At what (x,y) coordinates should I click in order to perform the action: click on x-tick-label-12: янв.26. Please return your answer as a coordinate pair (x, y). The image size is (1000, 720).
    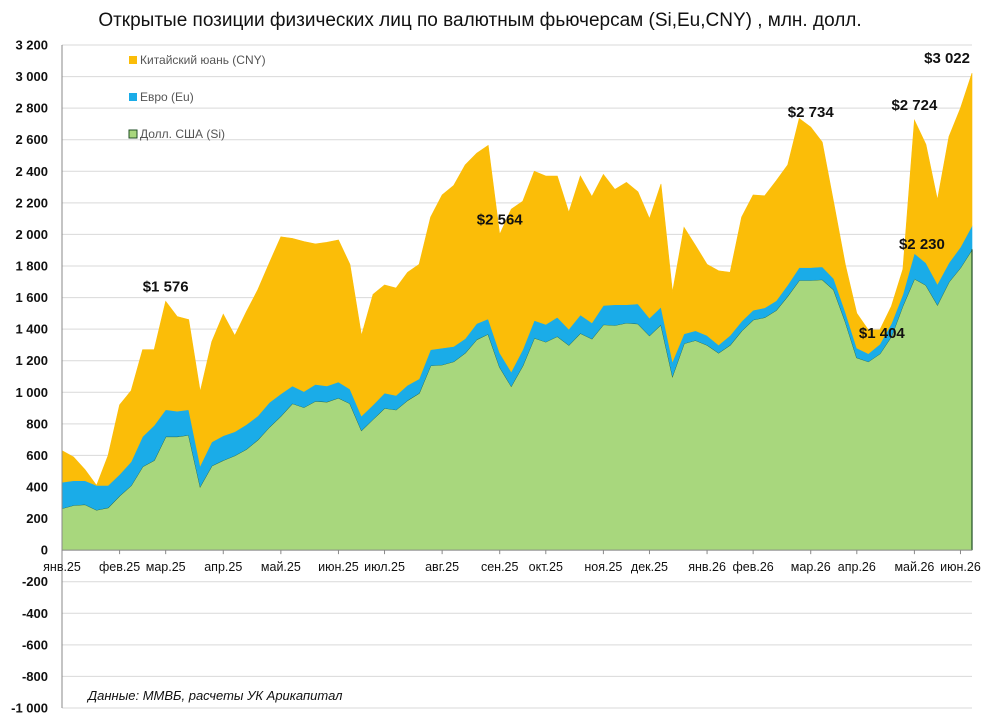
    Looking at the image, I should click on (707, 567).